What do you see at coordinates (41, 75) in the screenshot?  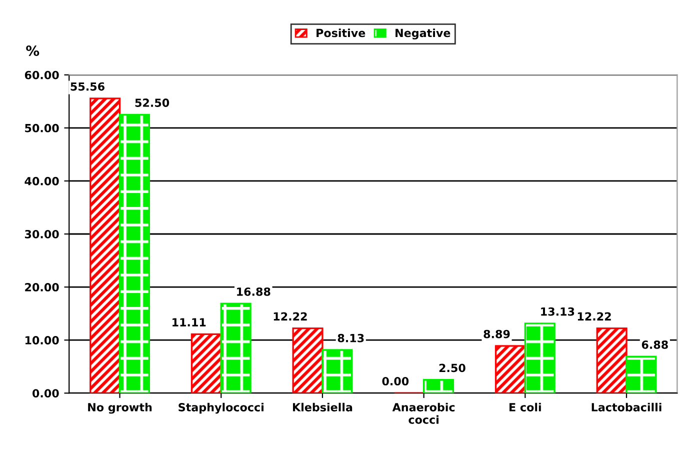 I see `y-tick-label: 60.00` at bounding box center [41, 75].